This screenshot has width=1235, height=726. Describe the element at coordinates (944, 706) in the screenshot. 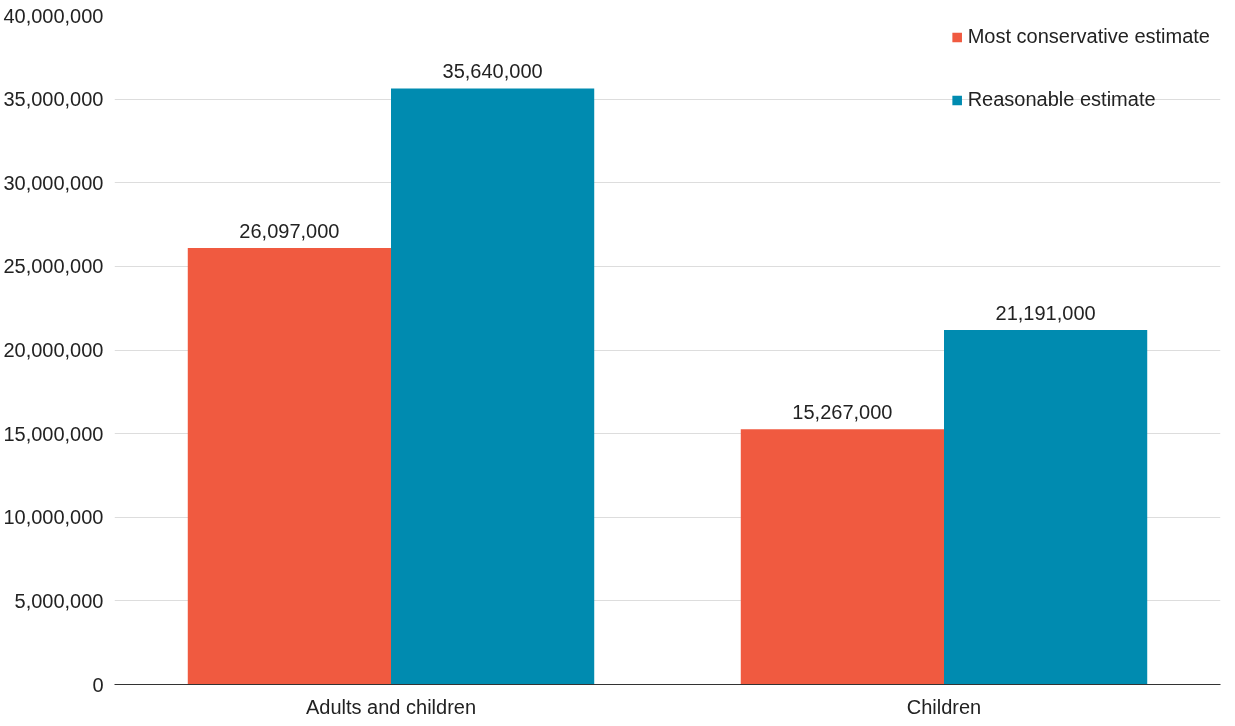

I see `x-tick-label: Children` at that location.